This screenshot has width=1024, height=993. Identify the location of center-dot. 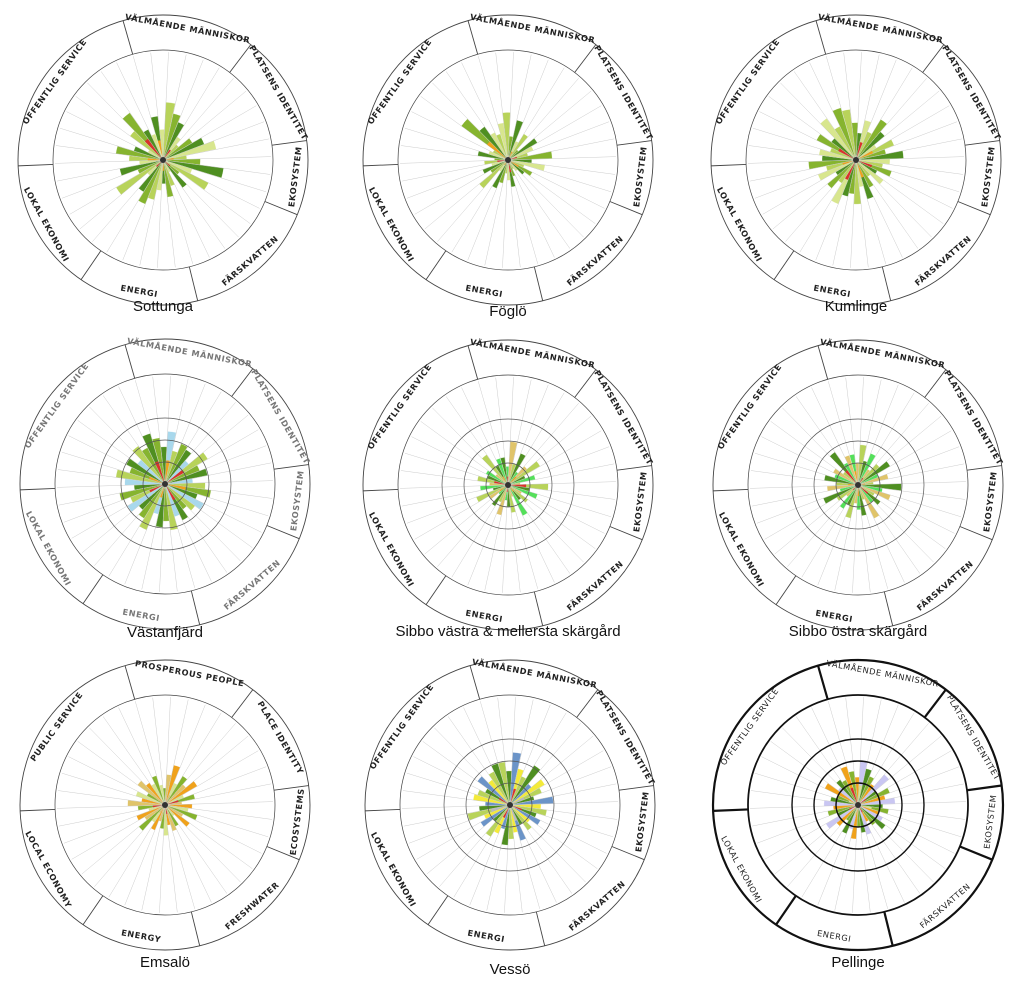
(508, 485).